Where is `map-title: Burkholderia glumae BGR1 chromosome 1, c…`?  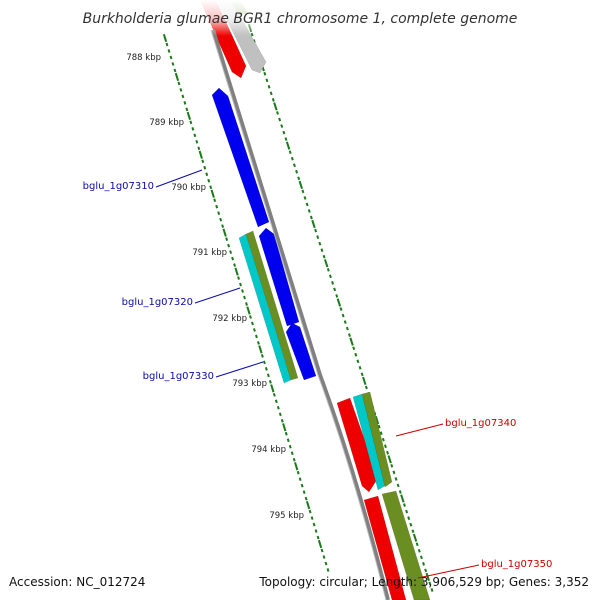 map-title: Burkholderia glumae BGR1 chromosome 1, c… is located at coordinates (300, 19).